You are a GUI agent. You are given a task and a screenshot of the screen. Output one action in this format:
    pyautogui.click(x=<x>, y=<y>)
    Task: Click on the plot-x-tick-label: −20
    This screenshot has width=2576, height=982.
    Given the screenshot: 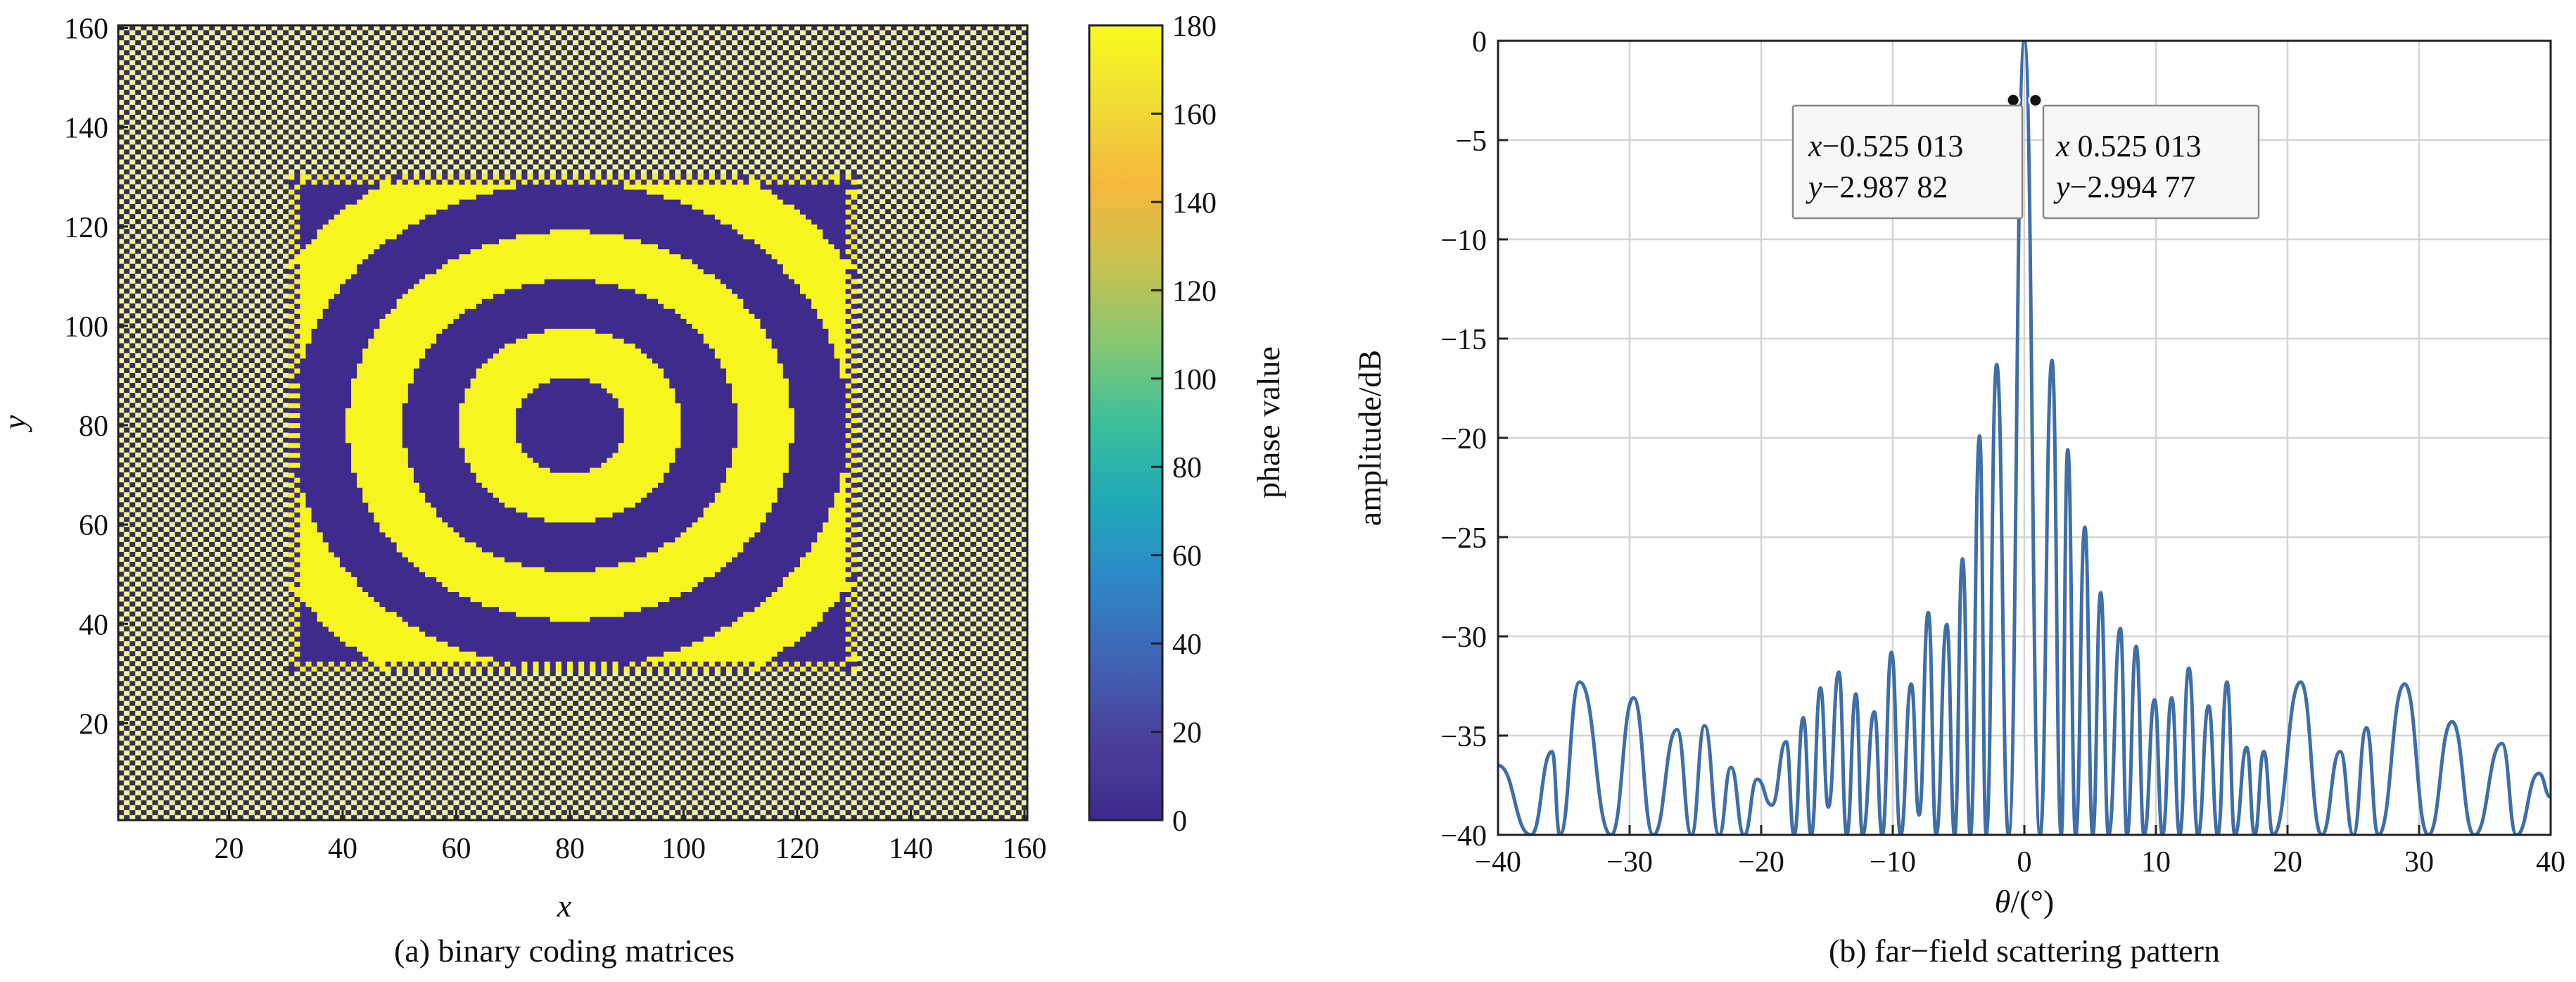 What is the action you would take?
    pyautogui.click(x=1761, y=862)
    